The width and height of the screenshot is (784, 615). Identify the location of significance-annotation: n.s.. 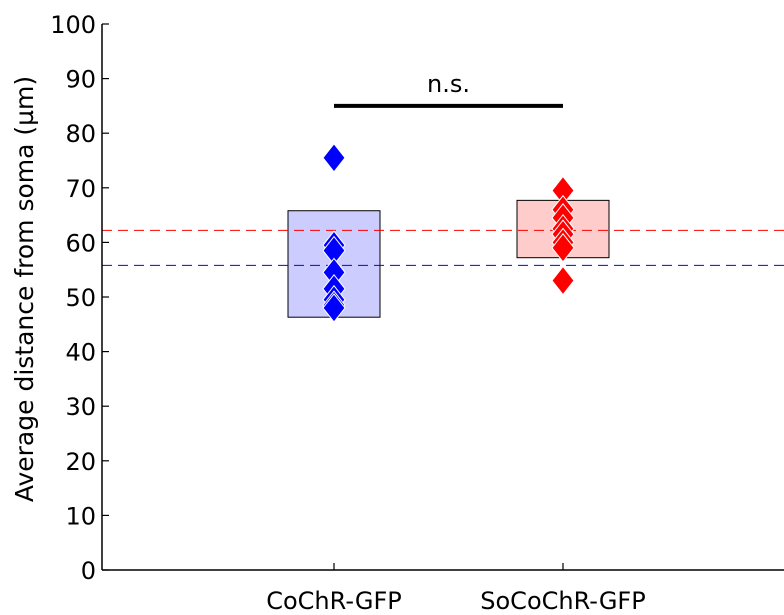
(448, 89).